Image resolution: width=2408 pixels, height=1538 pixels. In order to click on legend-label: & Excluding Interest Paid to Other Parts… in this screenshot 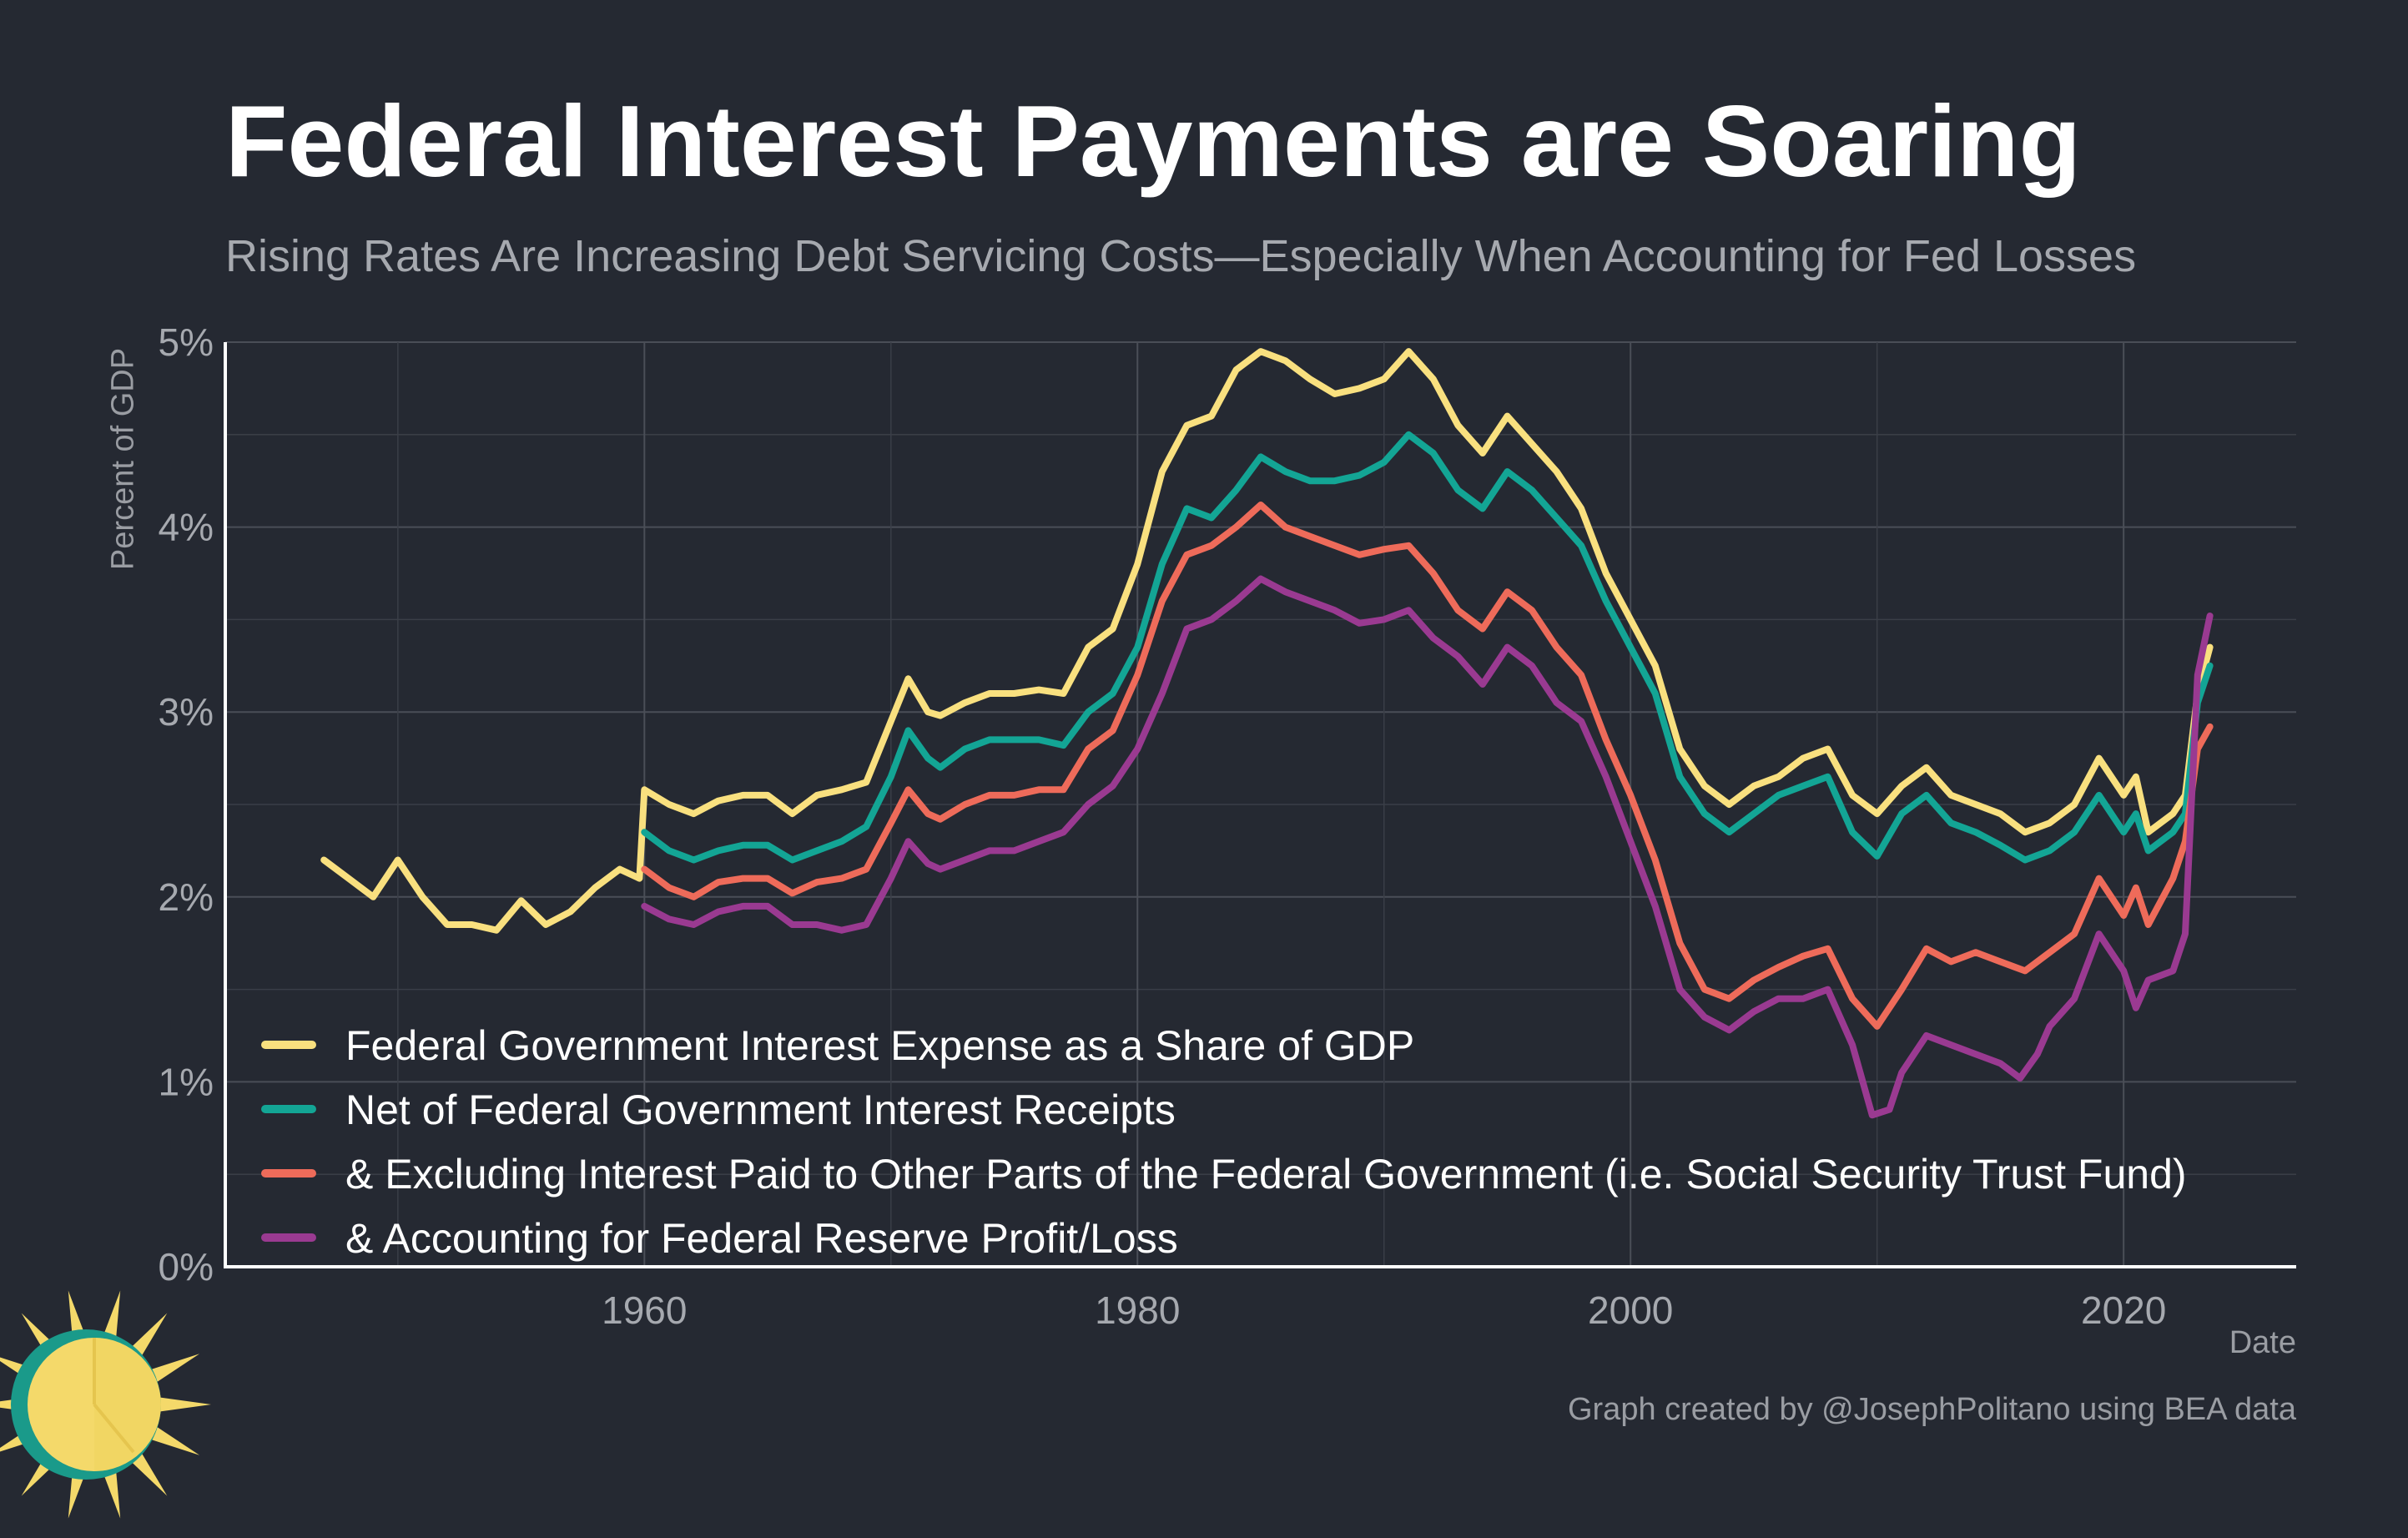, I will do `click(1266, 1174)`.